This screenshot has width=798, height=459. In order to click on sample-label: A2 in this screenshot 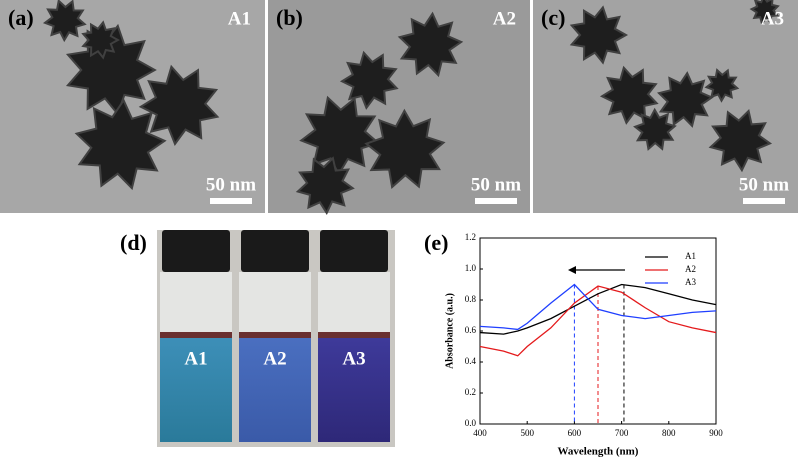, I will do `click(504, 18)`.